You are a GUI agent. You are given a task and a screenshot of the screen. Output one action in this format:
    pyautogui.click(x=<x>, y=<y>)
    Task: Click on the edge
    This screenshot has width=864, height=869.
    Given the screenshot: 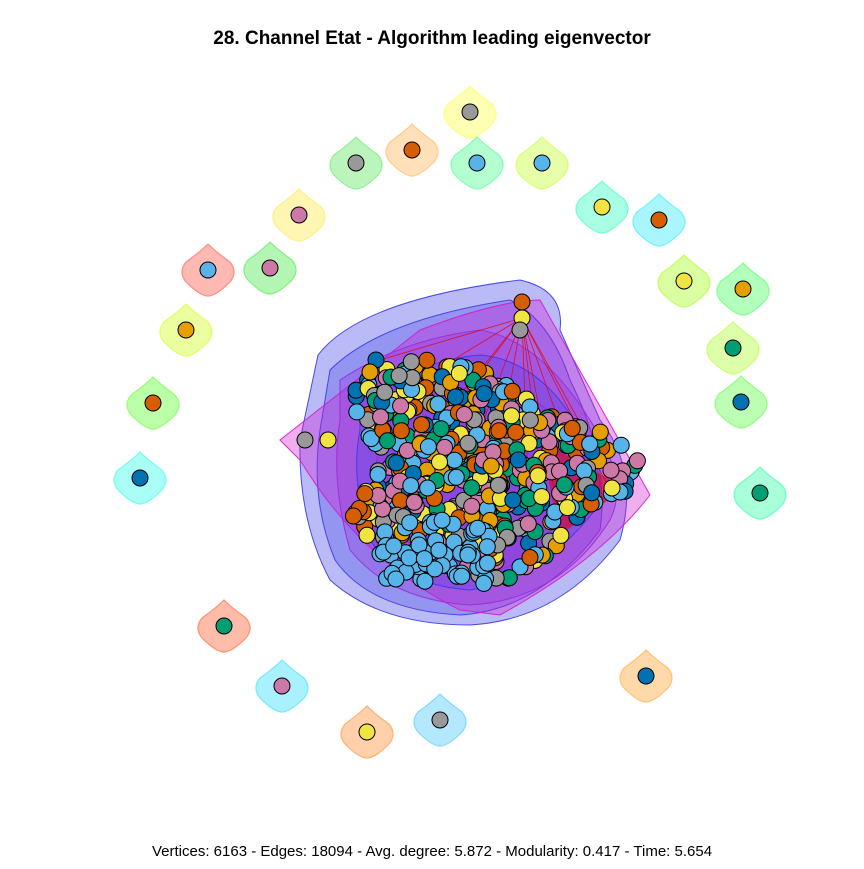 What is the action you would take?
    pyautogui.click(x=451, y=339)
    